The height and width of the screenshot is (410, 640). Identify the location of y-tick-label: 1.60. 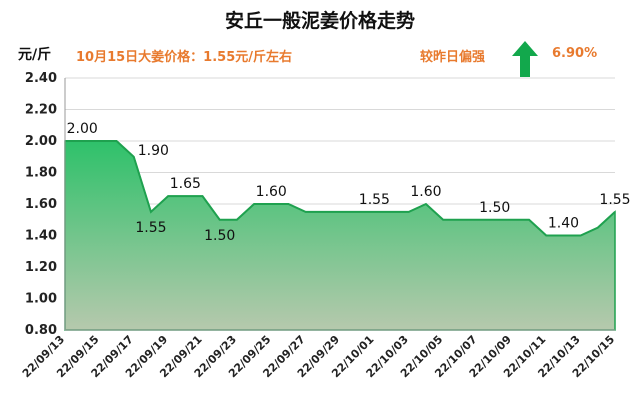
(41, 204).